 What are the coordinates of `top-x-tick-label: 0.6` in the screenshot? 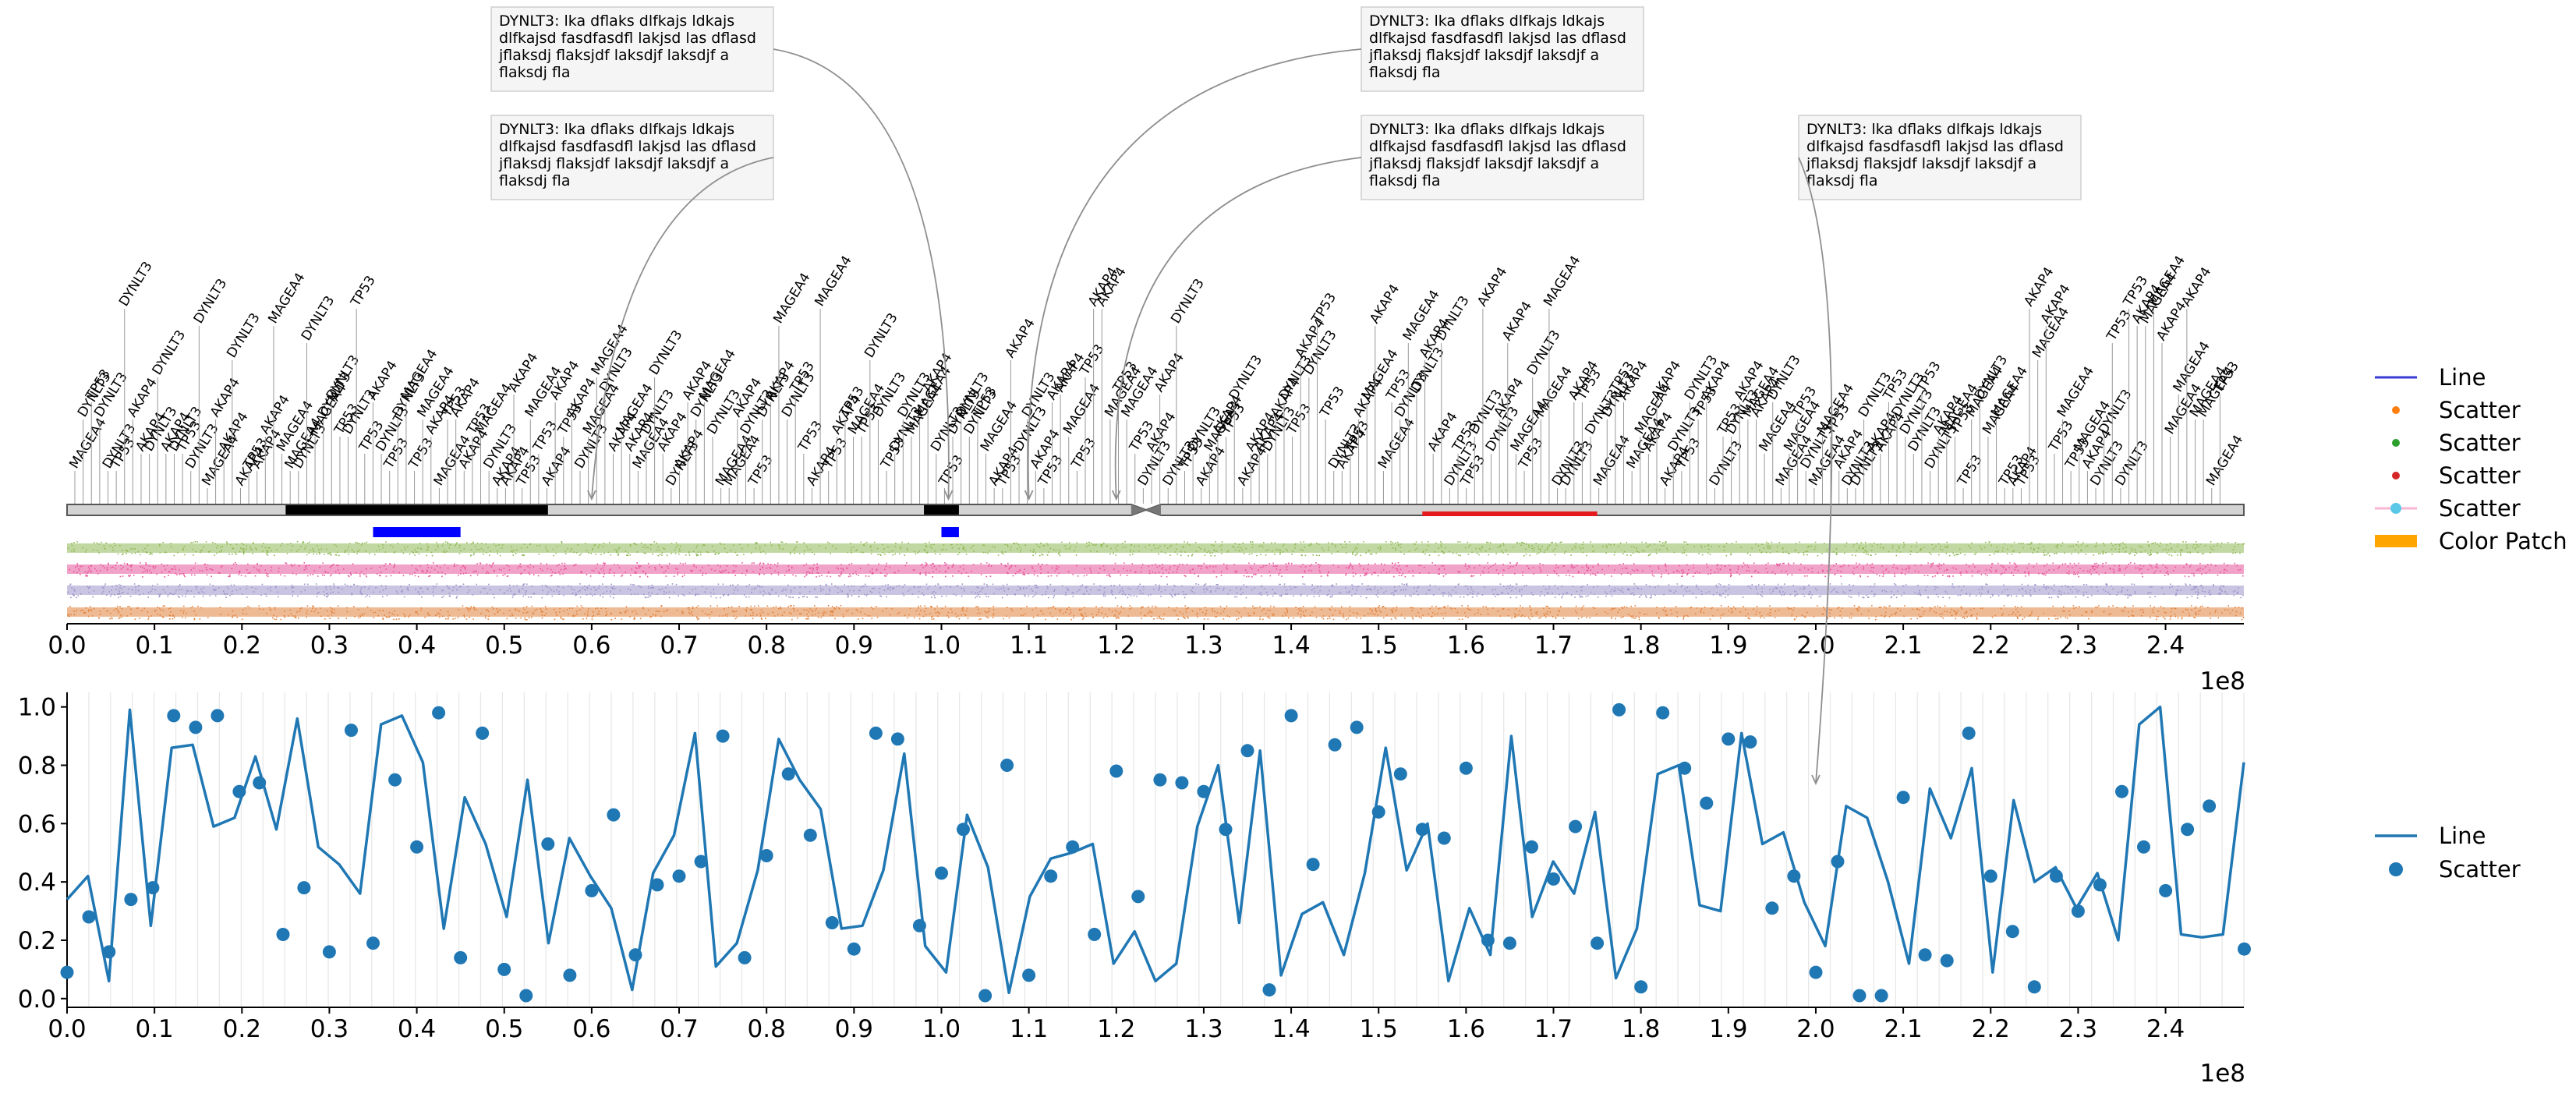 It's located at (591, 646).